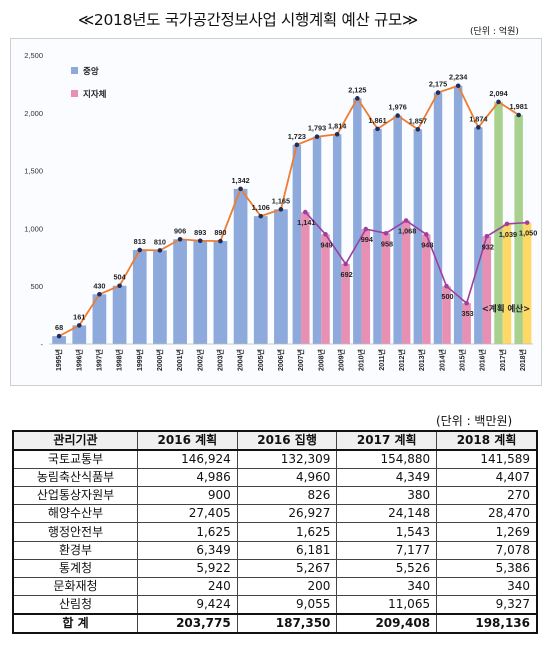 Image resolution: width=550 pixels, height=654 pixels. What do you see at coordinates (280, 360) in the screenshot?
I see `x-tick-label: 2006년` at bounding box center [280, 360].